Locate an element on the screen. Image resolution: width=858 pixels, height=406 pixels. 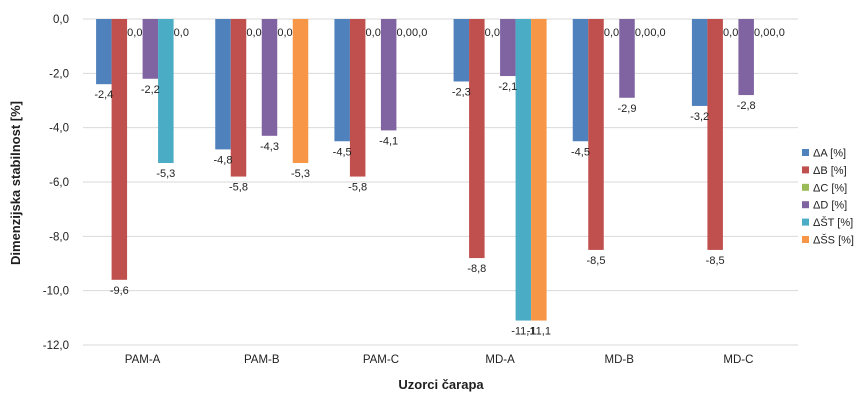
legend-label: ΔB [%] is located at coordinates (830, 171).